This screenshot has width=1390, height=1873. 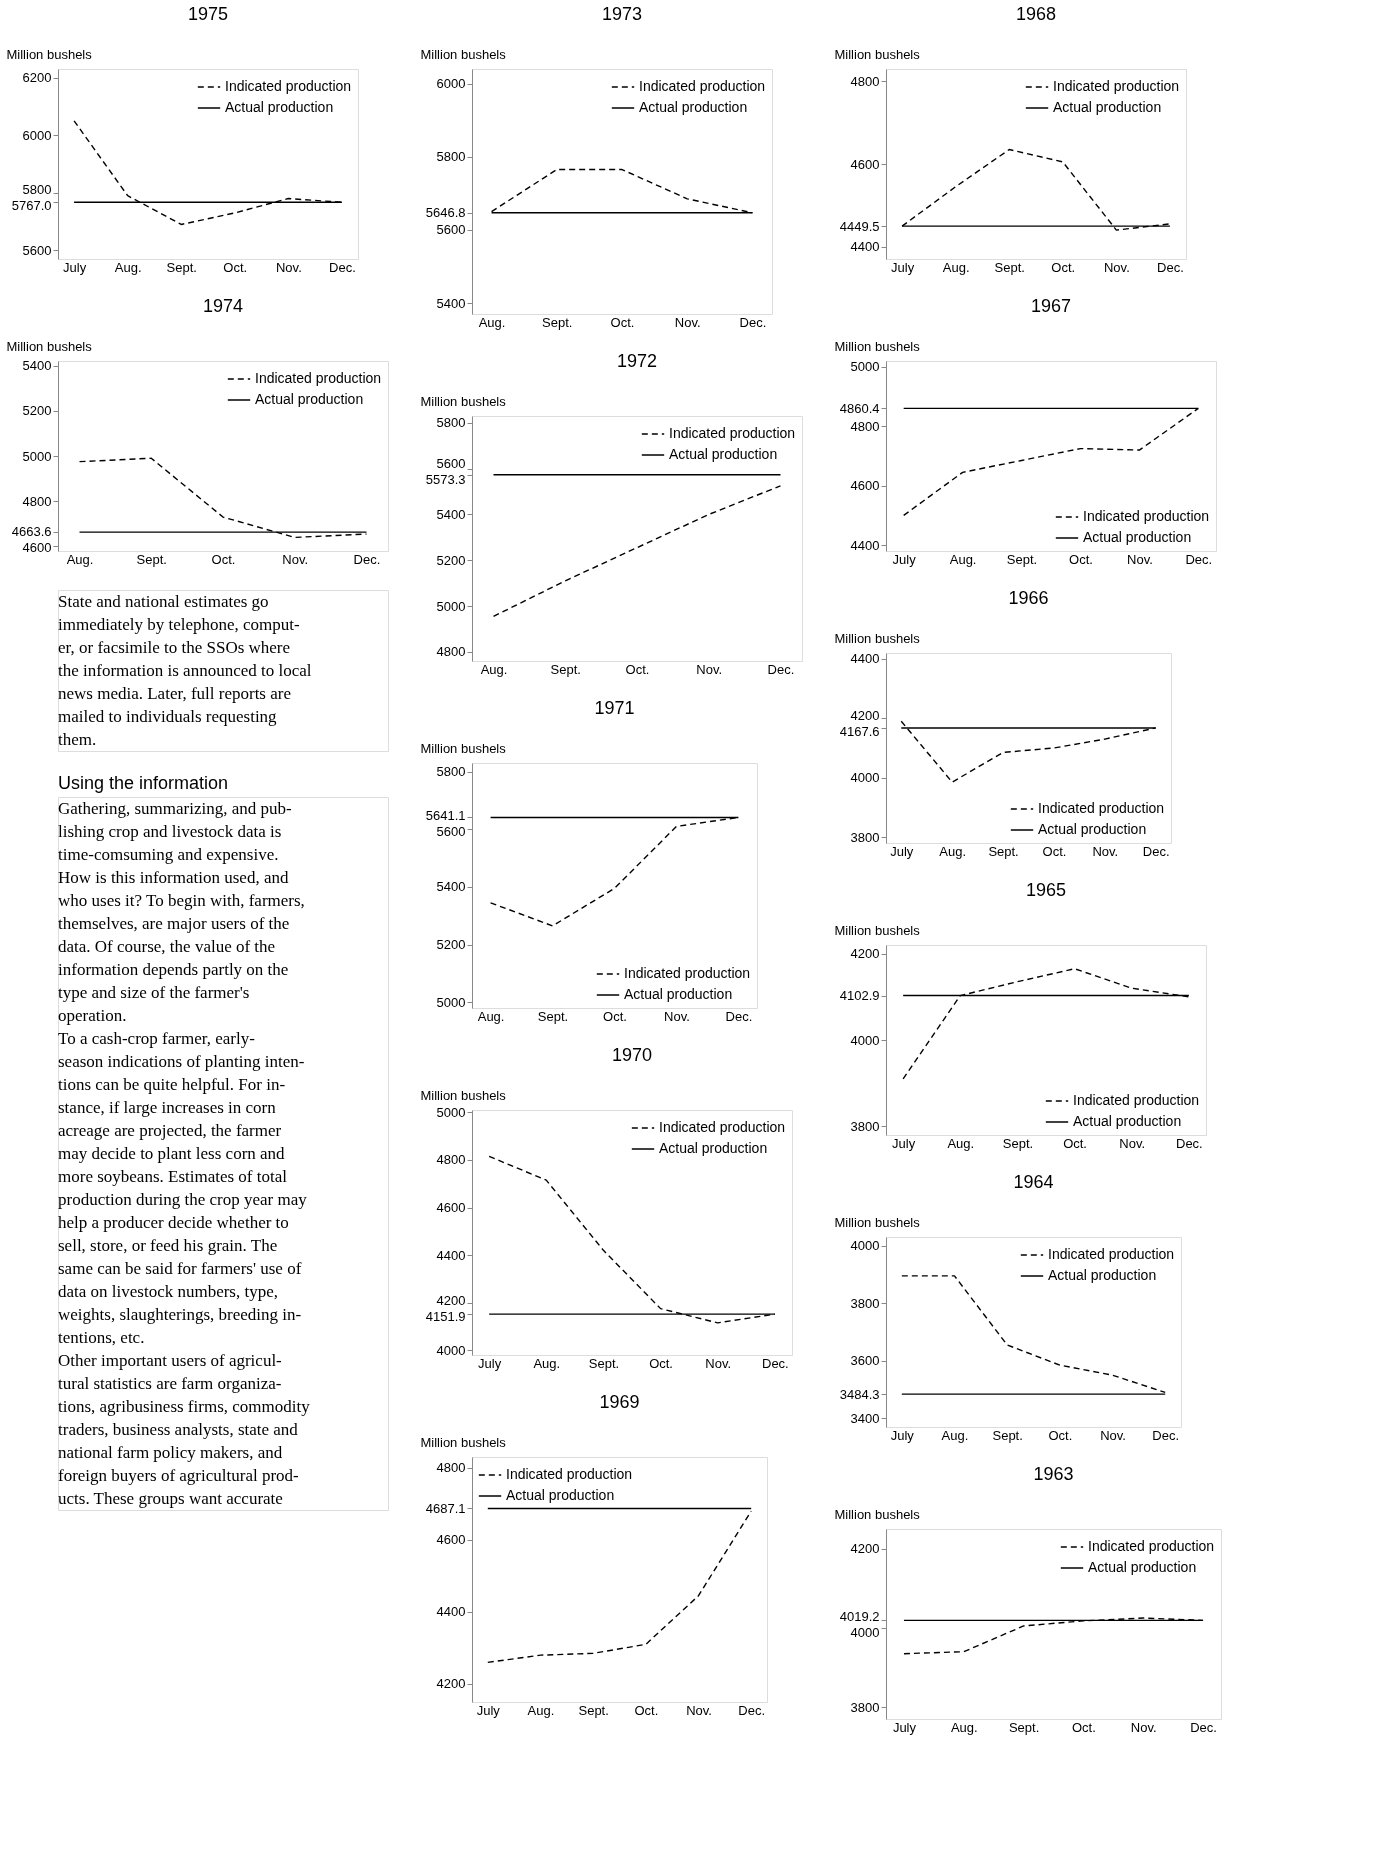 I want to click on chart-title: 1966, so click(x=1028, y=598).